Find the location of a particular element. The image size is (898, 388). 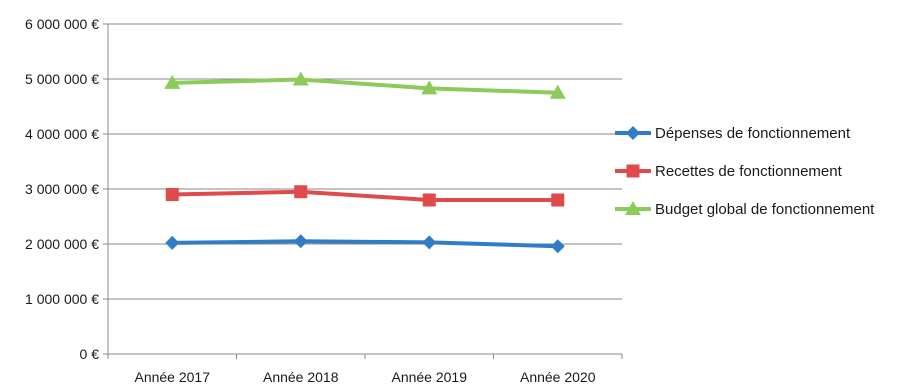

legend-entry: Recettes de fonctionnement is located at coordinates (729, 171).